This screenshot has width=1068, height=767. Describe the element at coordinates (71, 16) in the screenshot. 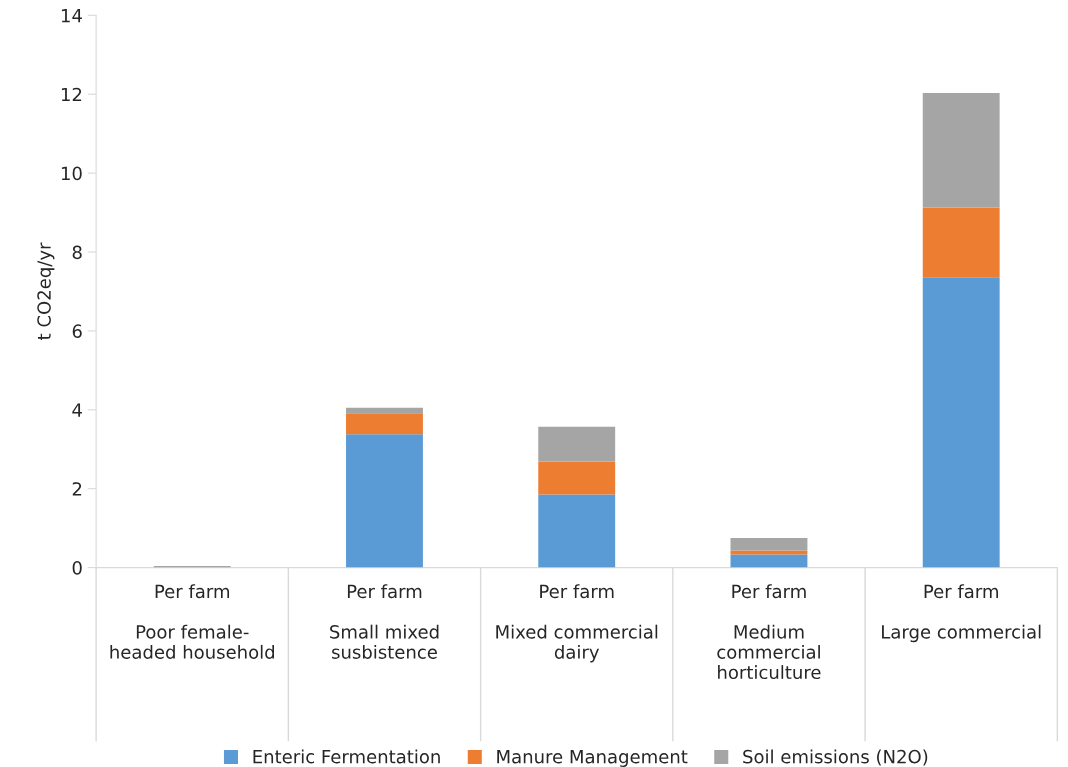

I see `y-tick-label: 14` at that location.